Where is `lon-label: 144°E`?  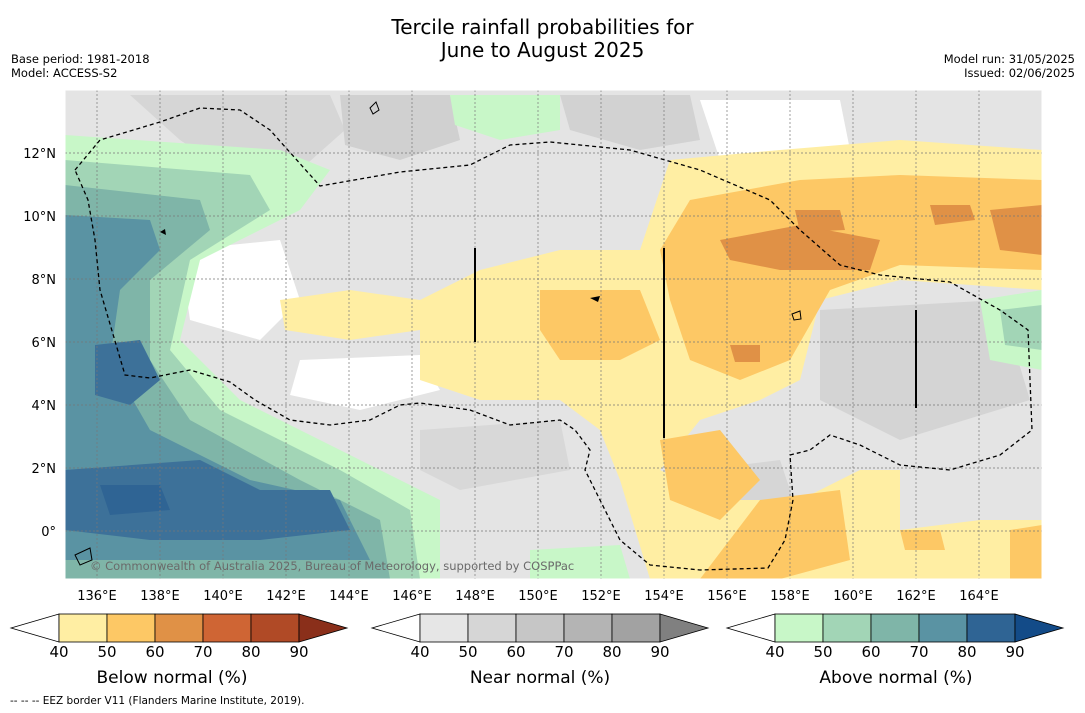 lon-label: 144°E is located at coordinates (349, 596).